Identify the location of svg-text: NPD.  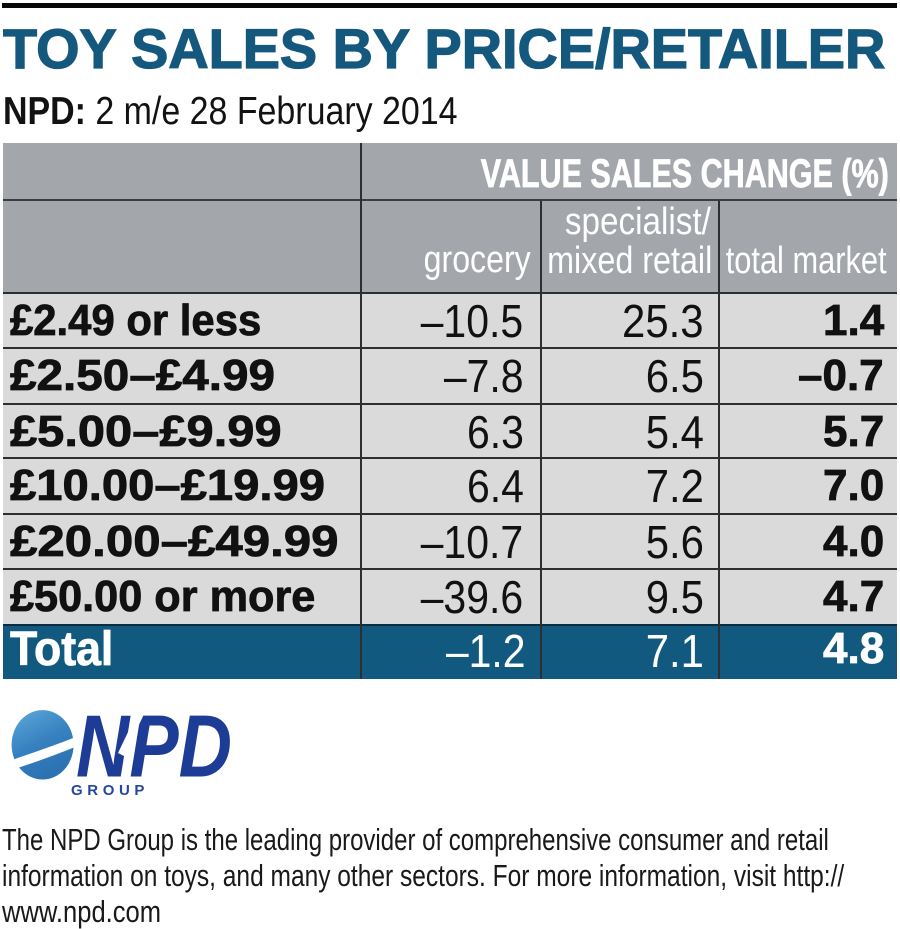
(154, 748).